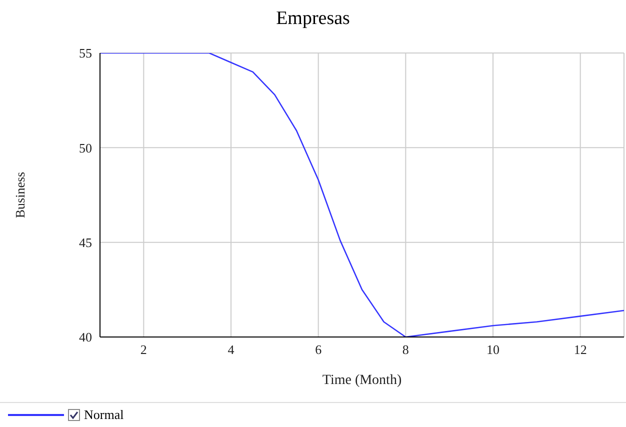  Describe the element at coordinates (405, 350) in the screenshot. I see `x-tick-label: 8` at that location.